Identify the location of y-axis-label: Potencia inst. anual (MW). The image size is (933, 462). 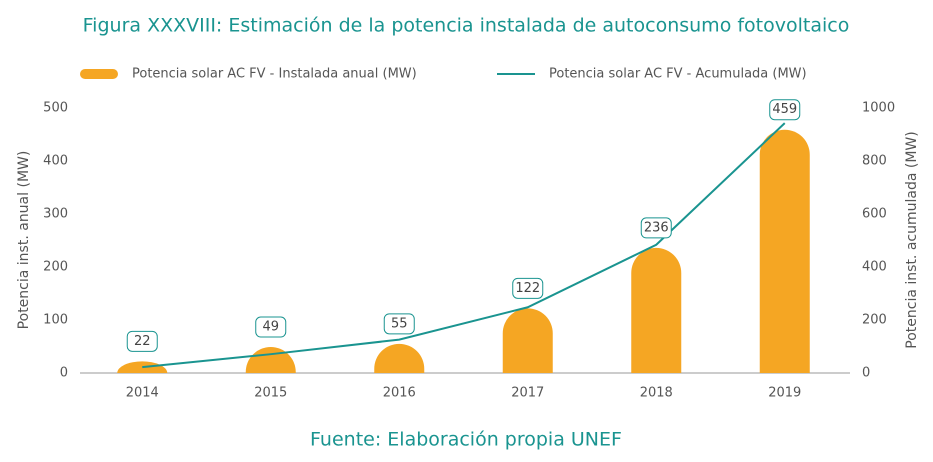
(24, 240).